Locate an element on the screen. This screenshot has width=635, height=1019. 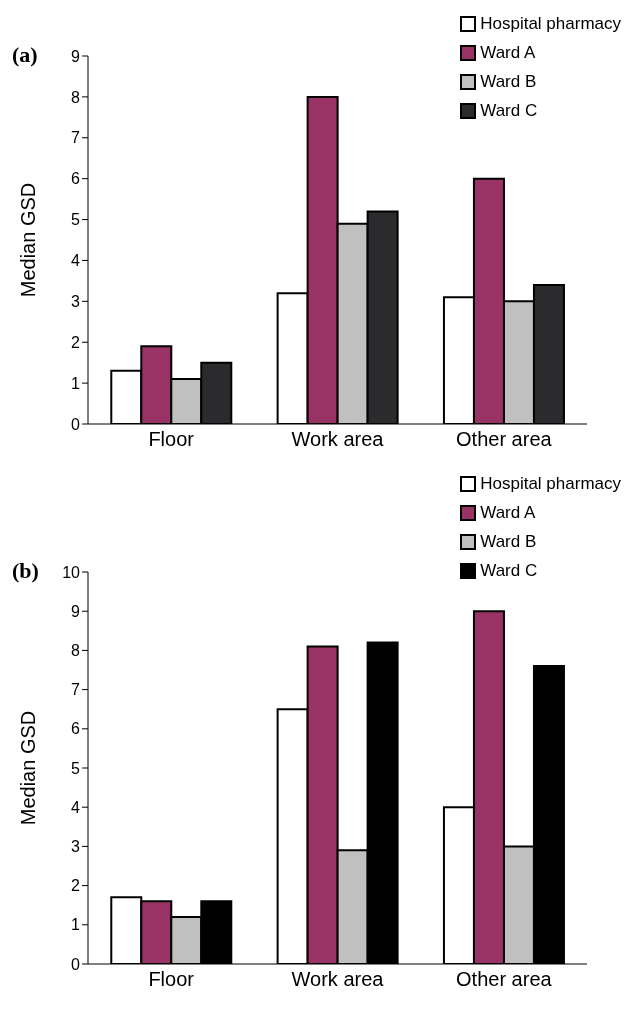
chart-title: (b) is located at coordinates (25, 571).